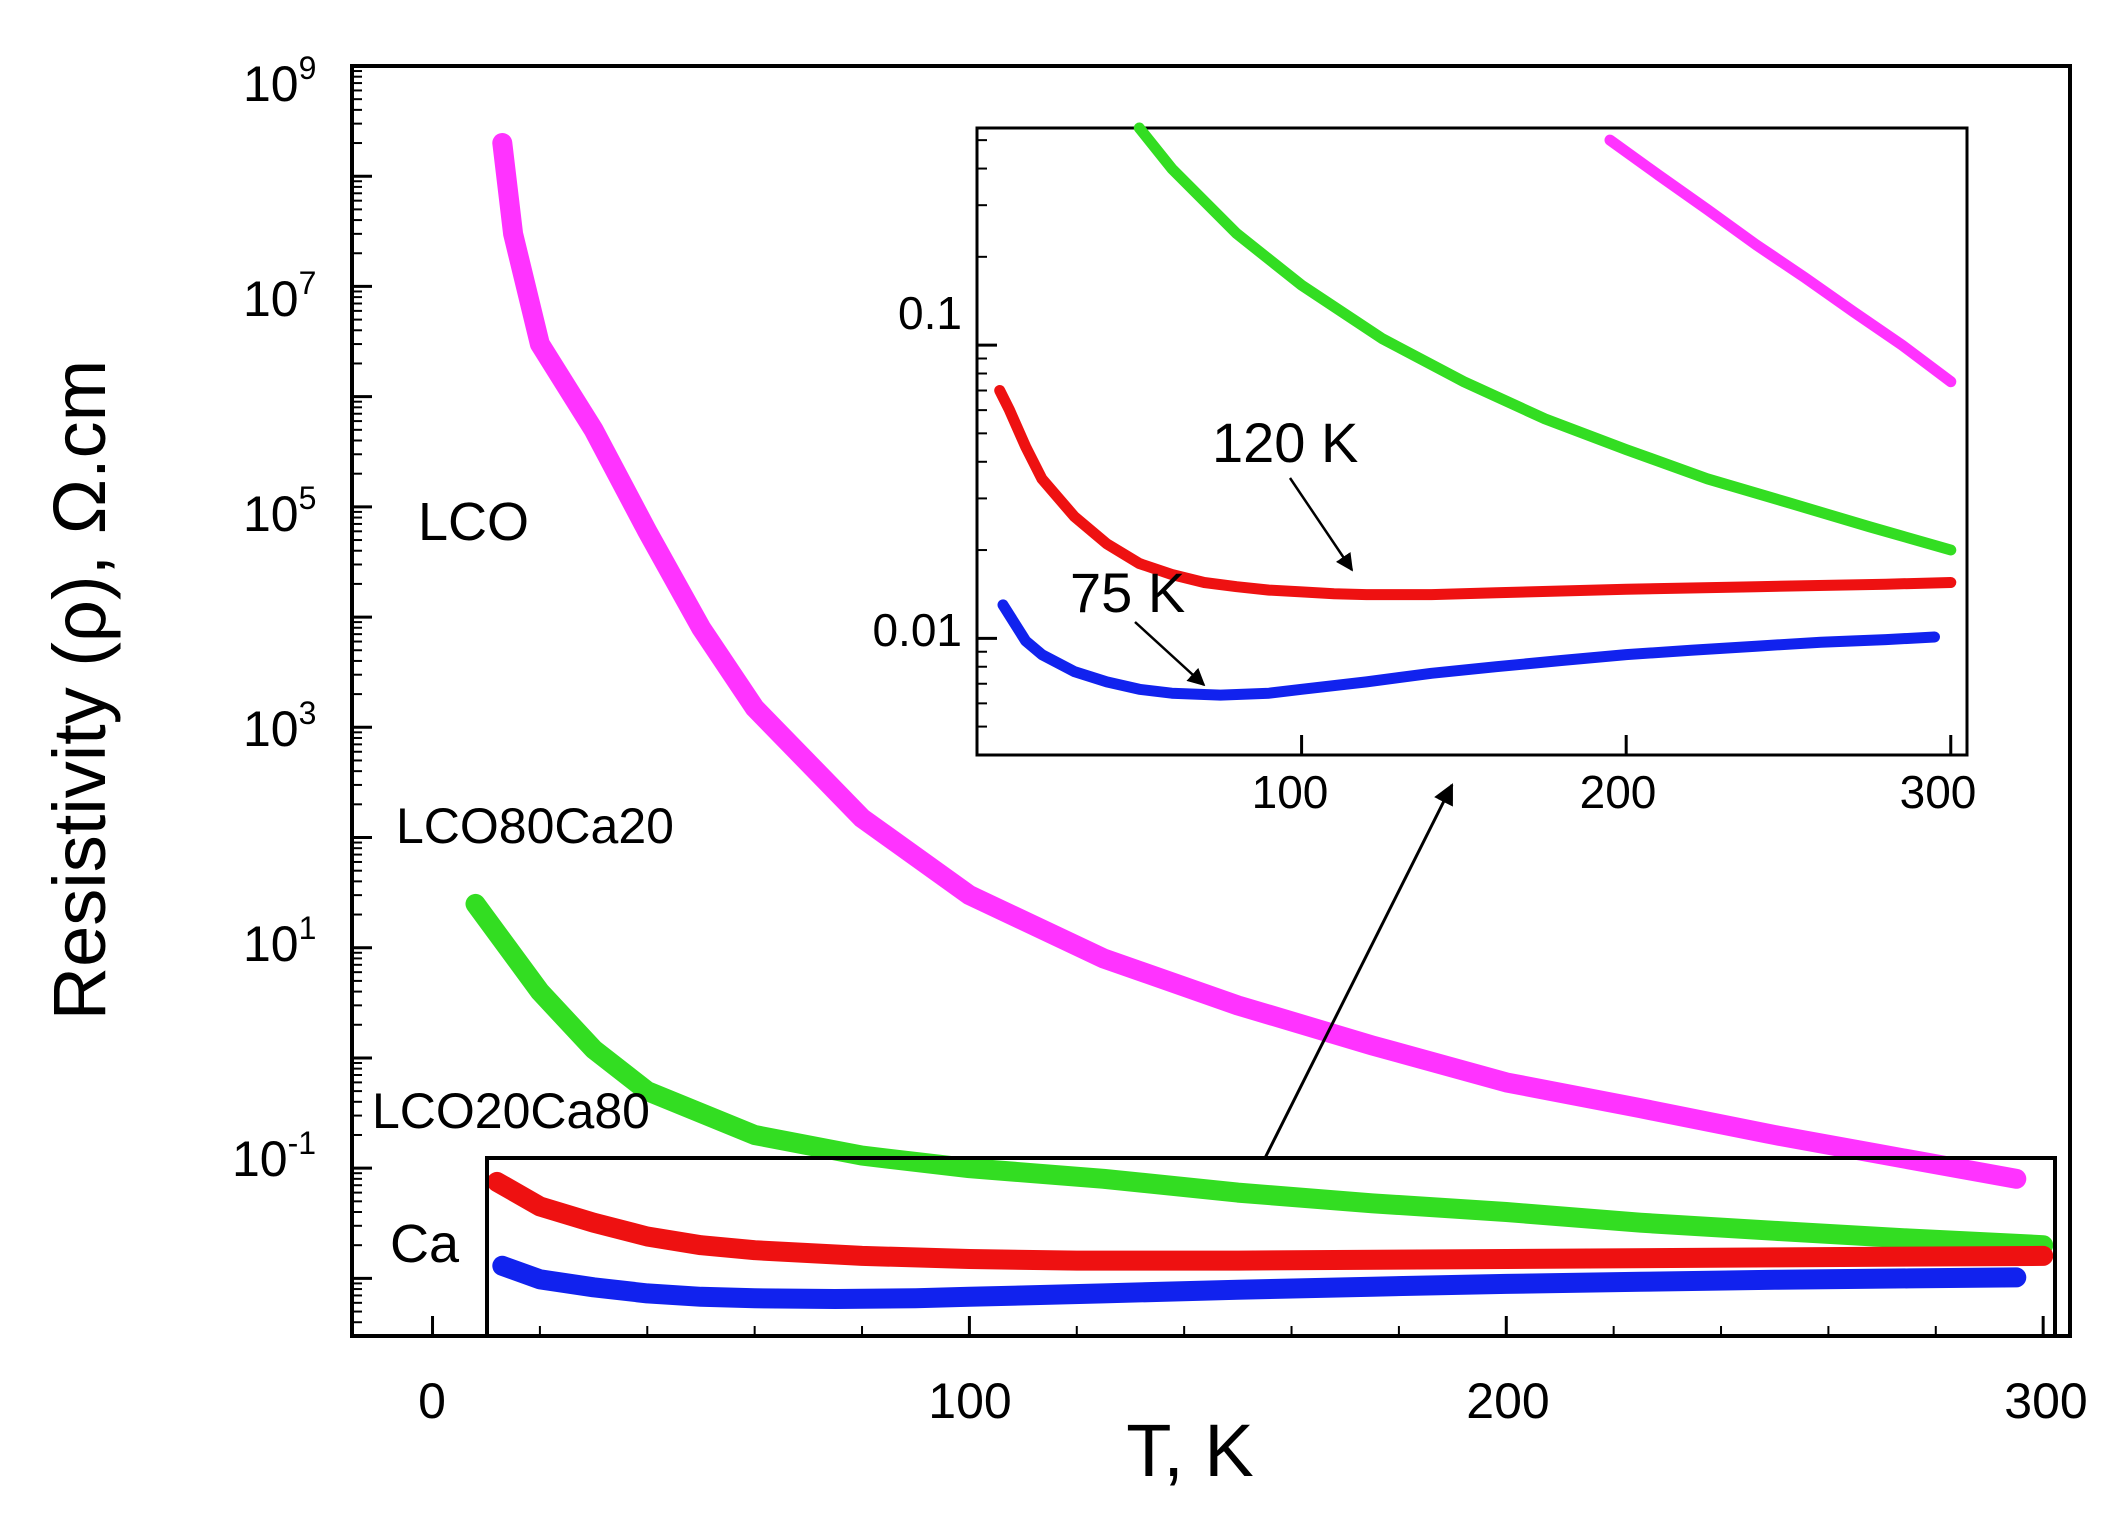 The width and height of the screenshot is (2127, 1521). Describe the element at coordinates (308, 68) in the screenshot. I see `y-tick-exponent: 9` at that location.